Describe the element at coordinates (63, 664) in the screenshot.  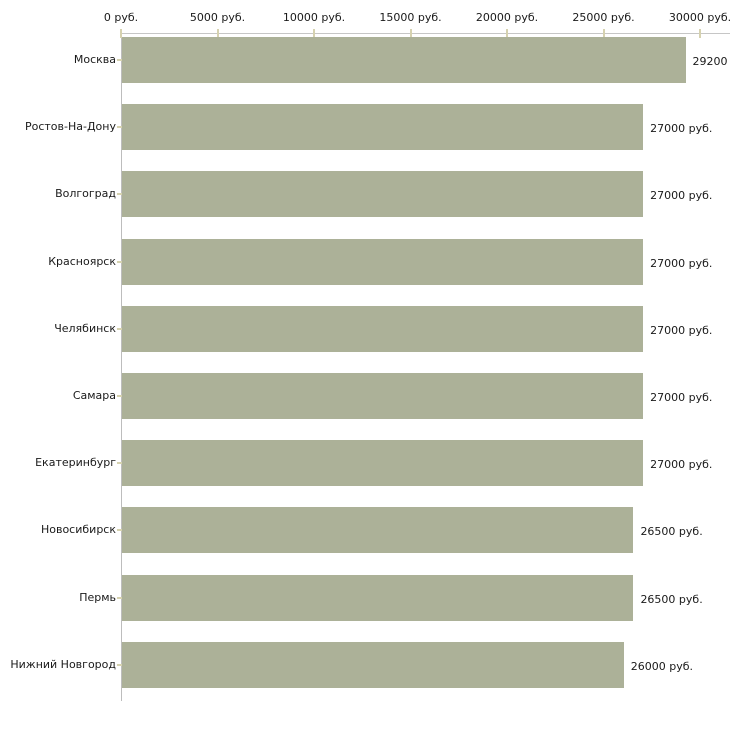
I see `category-label: Нижний Новгород` at that location.